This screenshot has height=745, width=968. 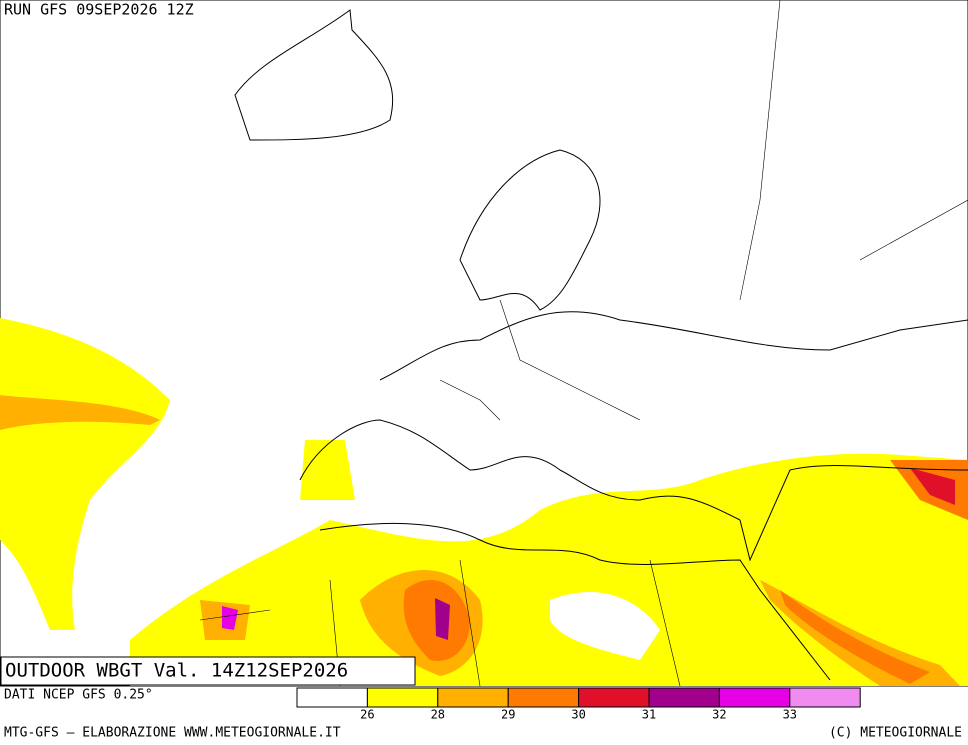 I want to click on copyright: (C) METEOGIORNALE, so click(x=895, y=733).